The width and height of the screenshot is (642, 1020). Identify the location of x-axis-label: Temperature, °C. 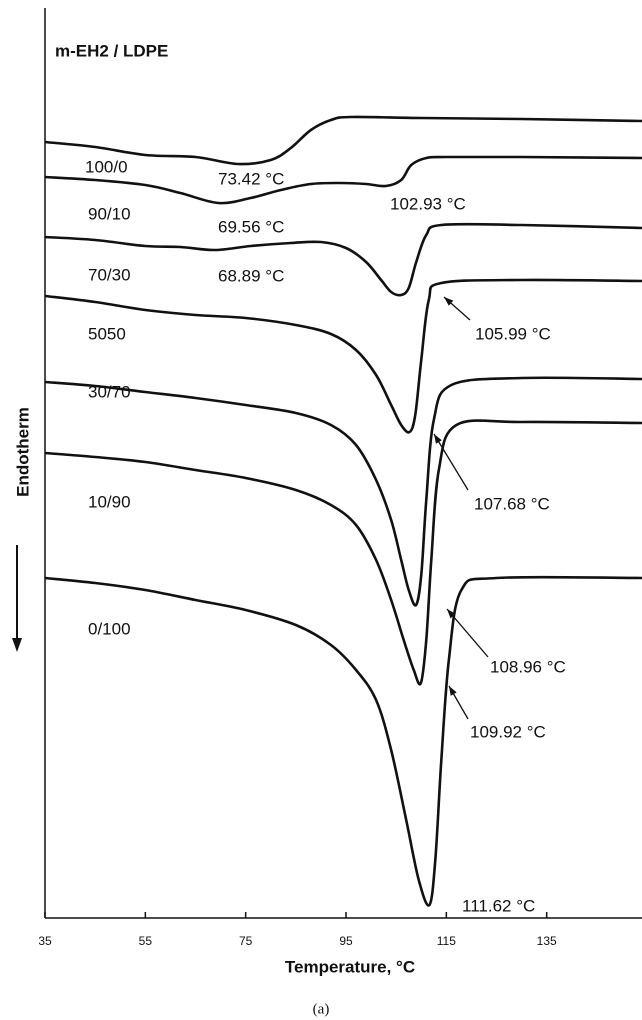
(350, 966).